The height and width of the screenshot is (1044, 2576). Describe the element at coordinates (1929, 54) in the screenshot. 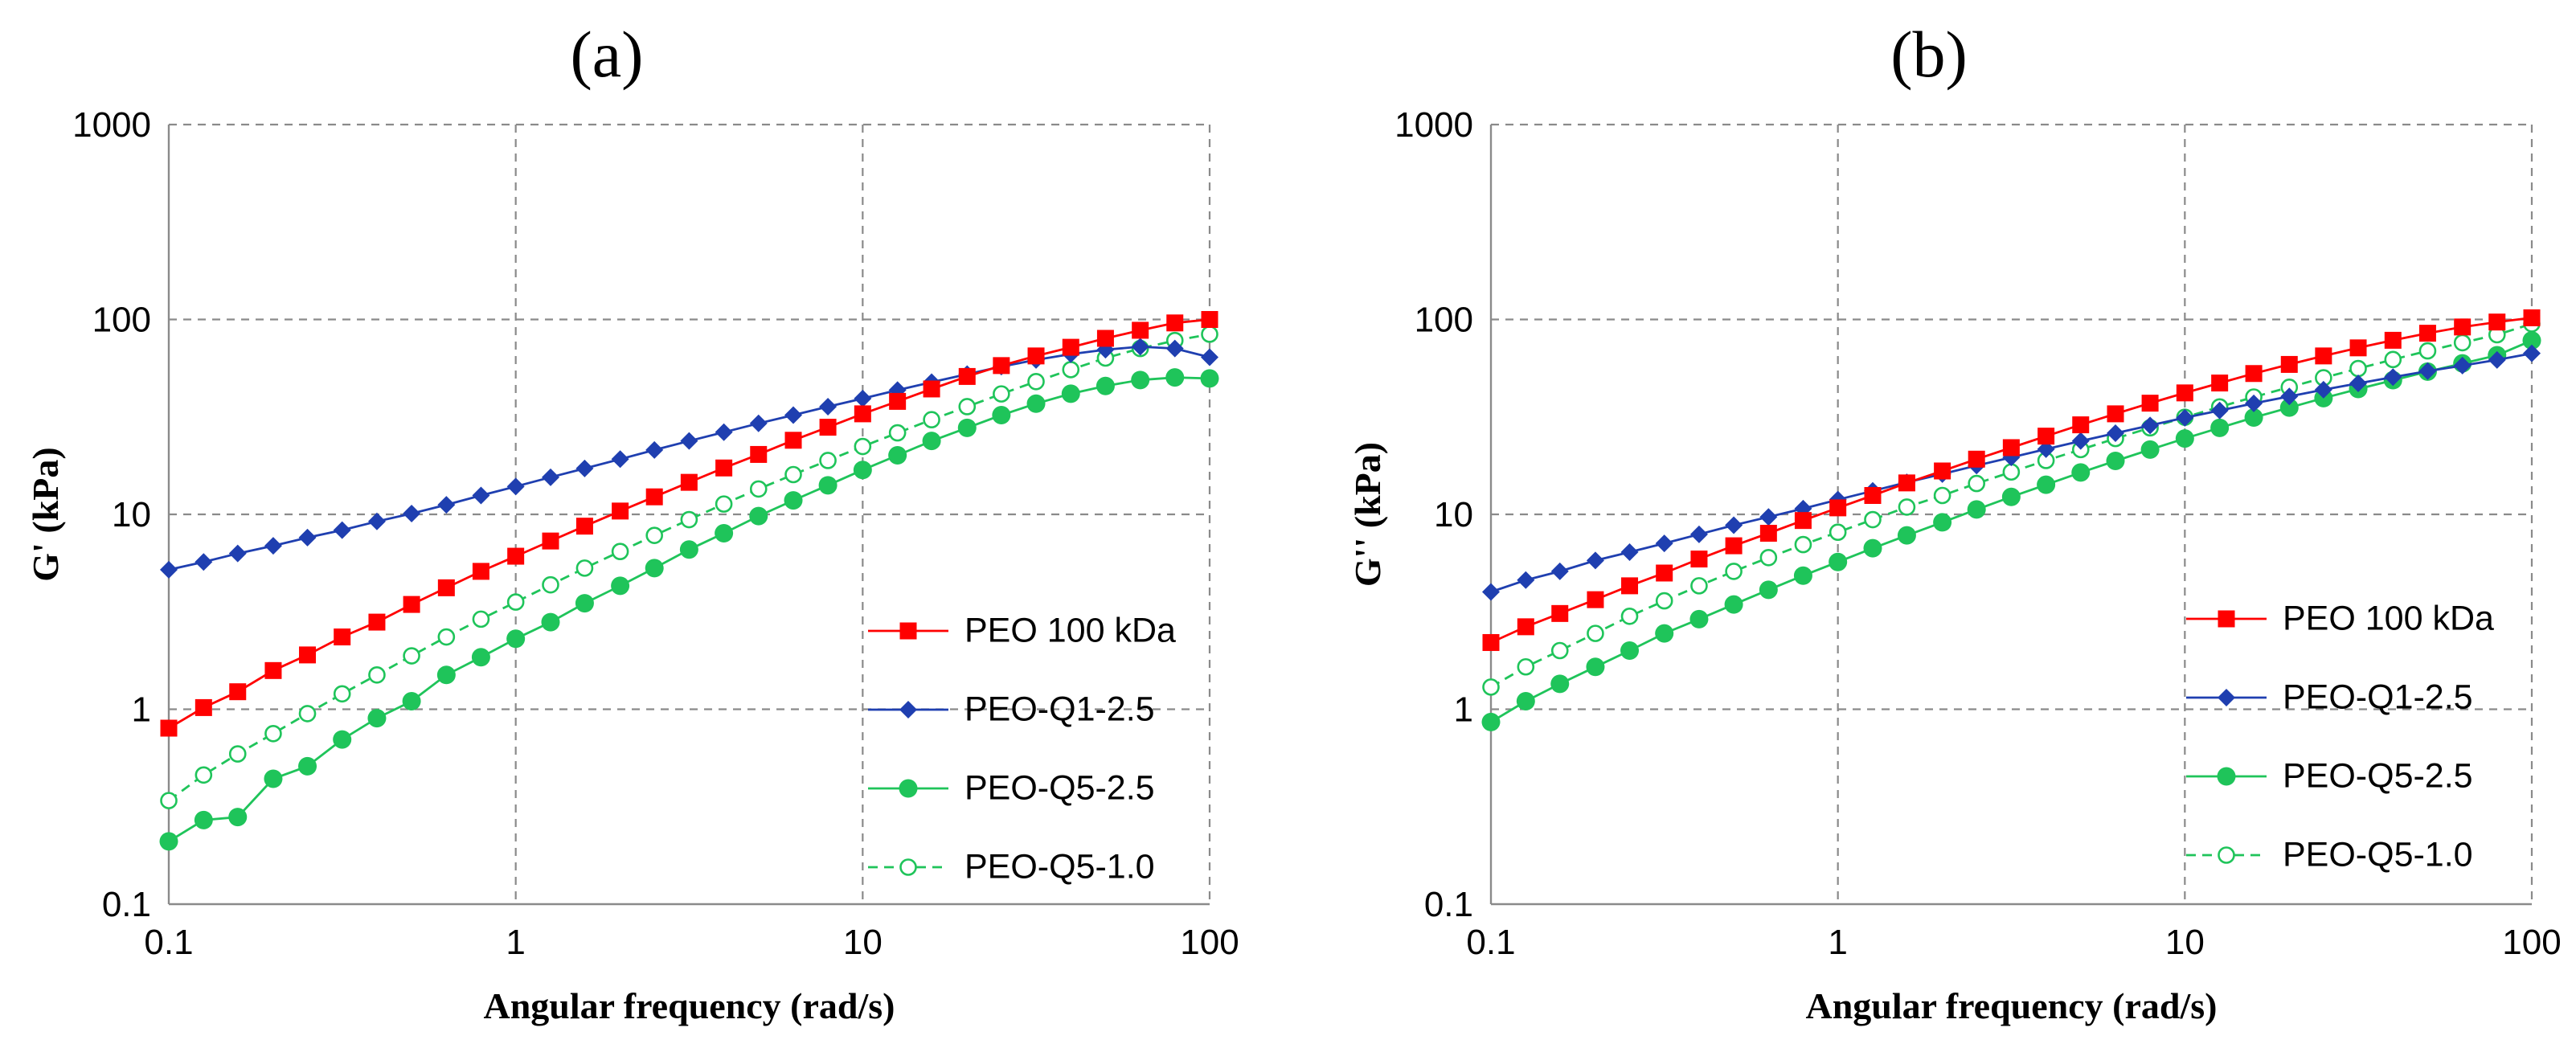

I see `panel-title: (b)` at that location.